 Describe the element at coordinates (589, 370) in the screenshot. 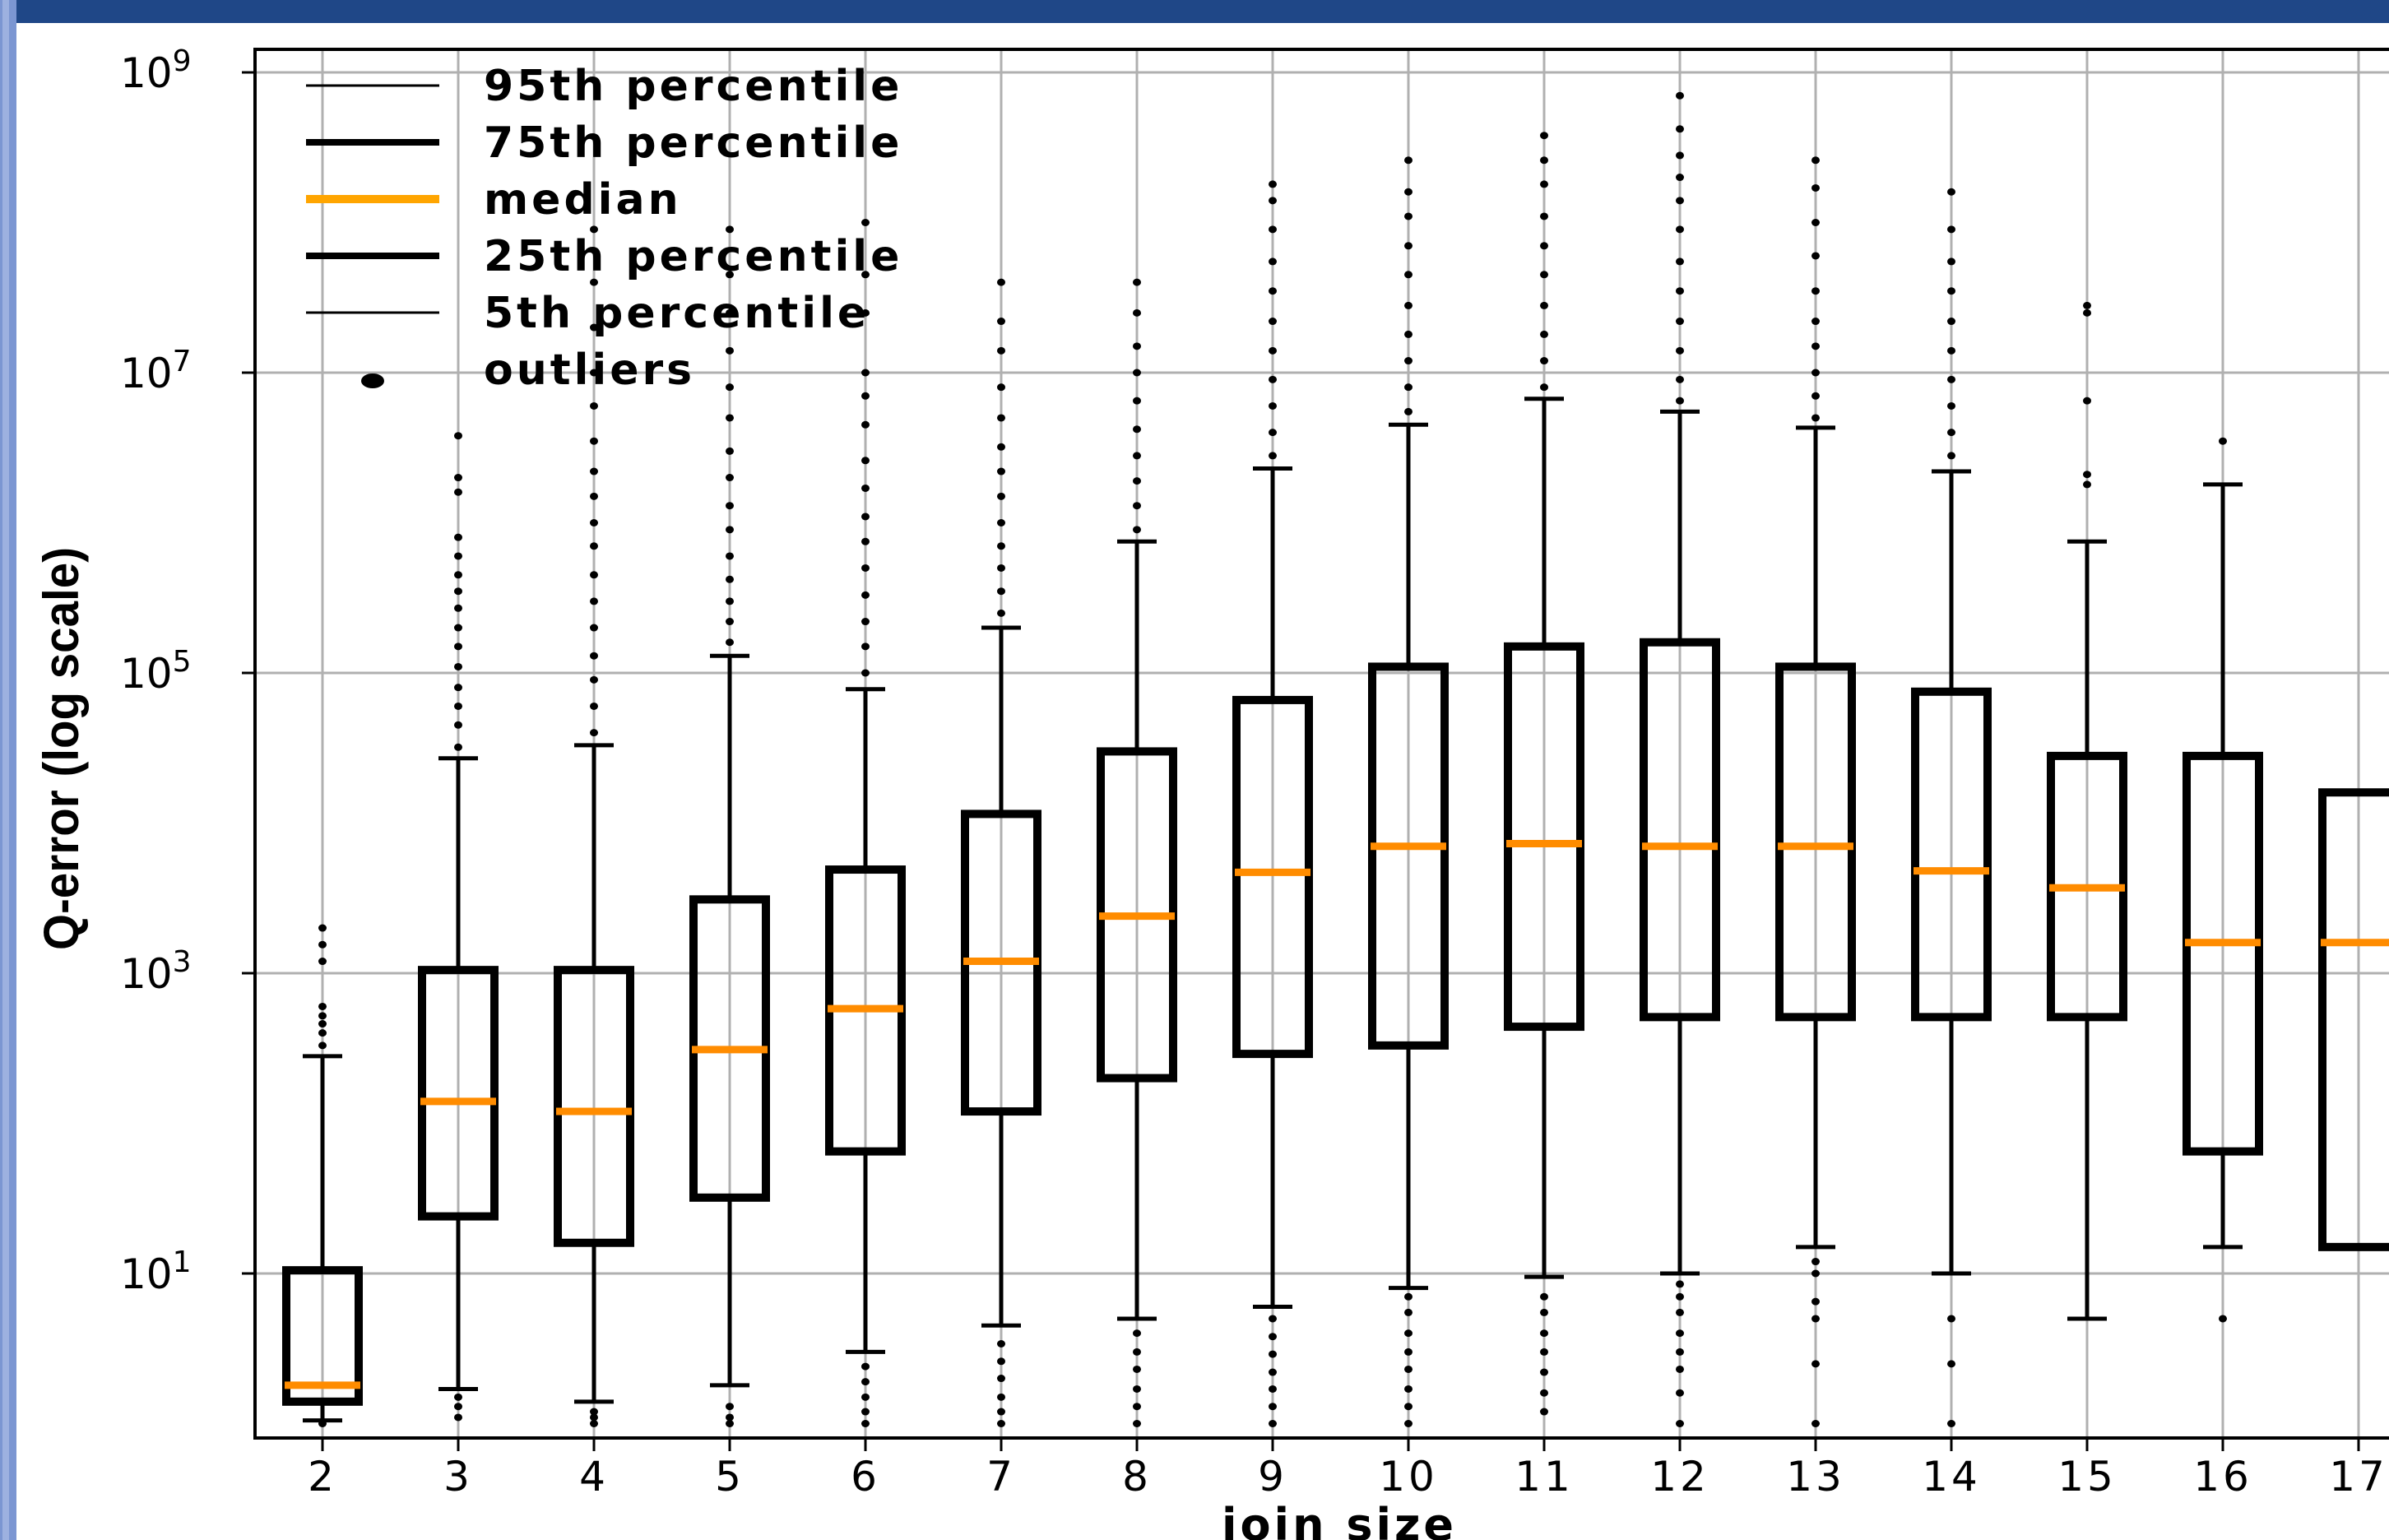

I see `legend-label: outliers` at that location.